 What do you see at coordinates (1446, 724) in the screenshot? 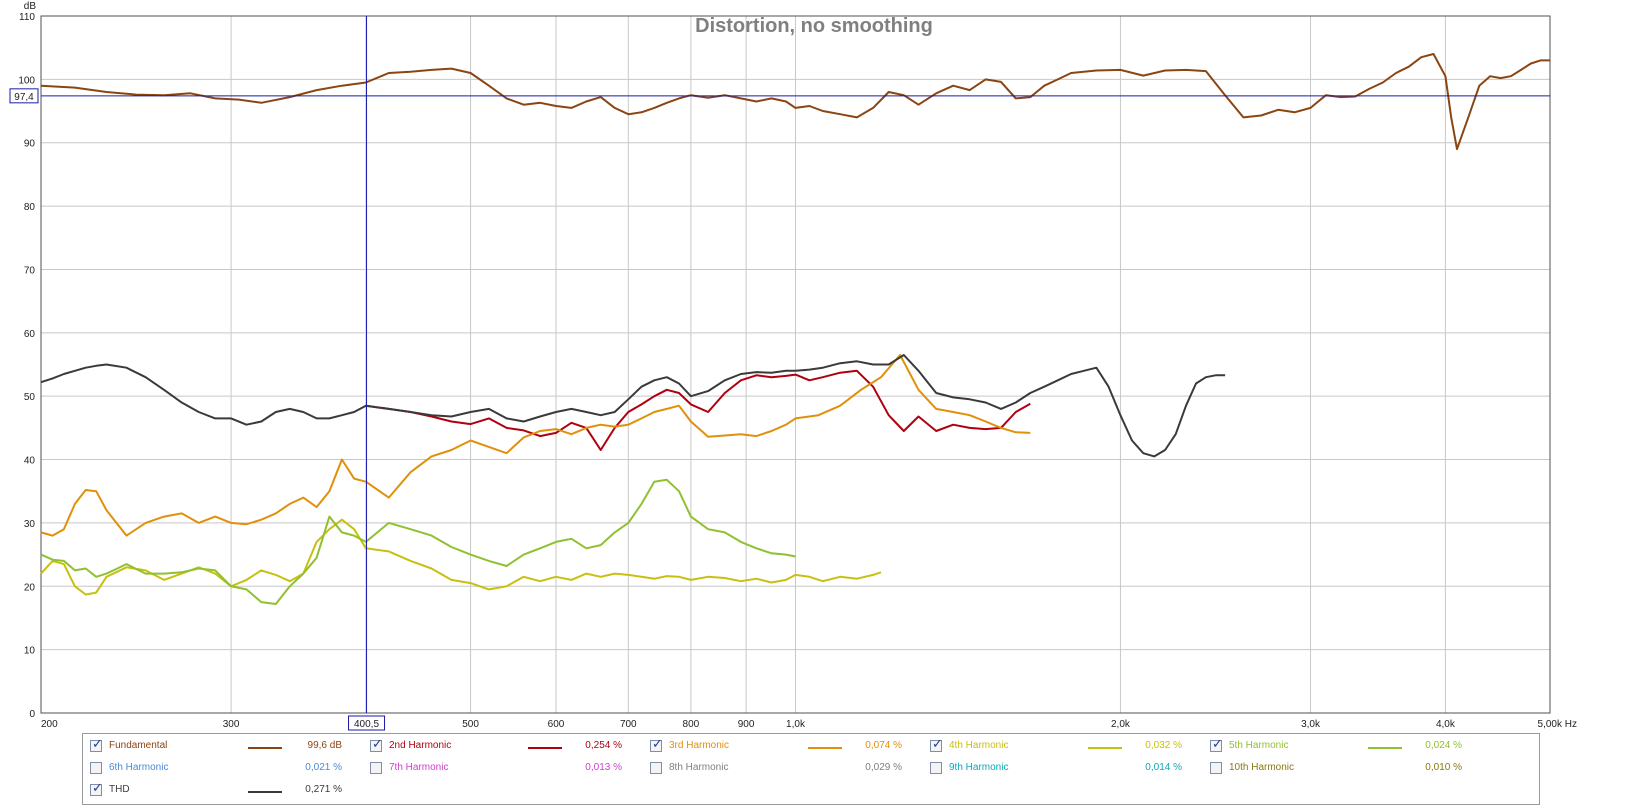
I see `x-tick-label: 4,0k` at bounding box center [1446, 724].